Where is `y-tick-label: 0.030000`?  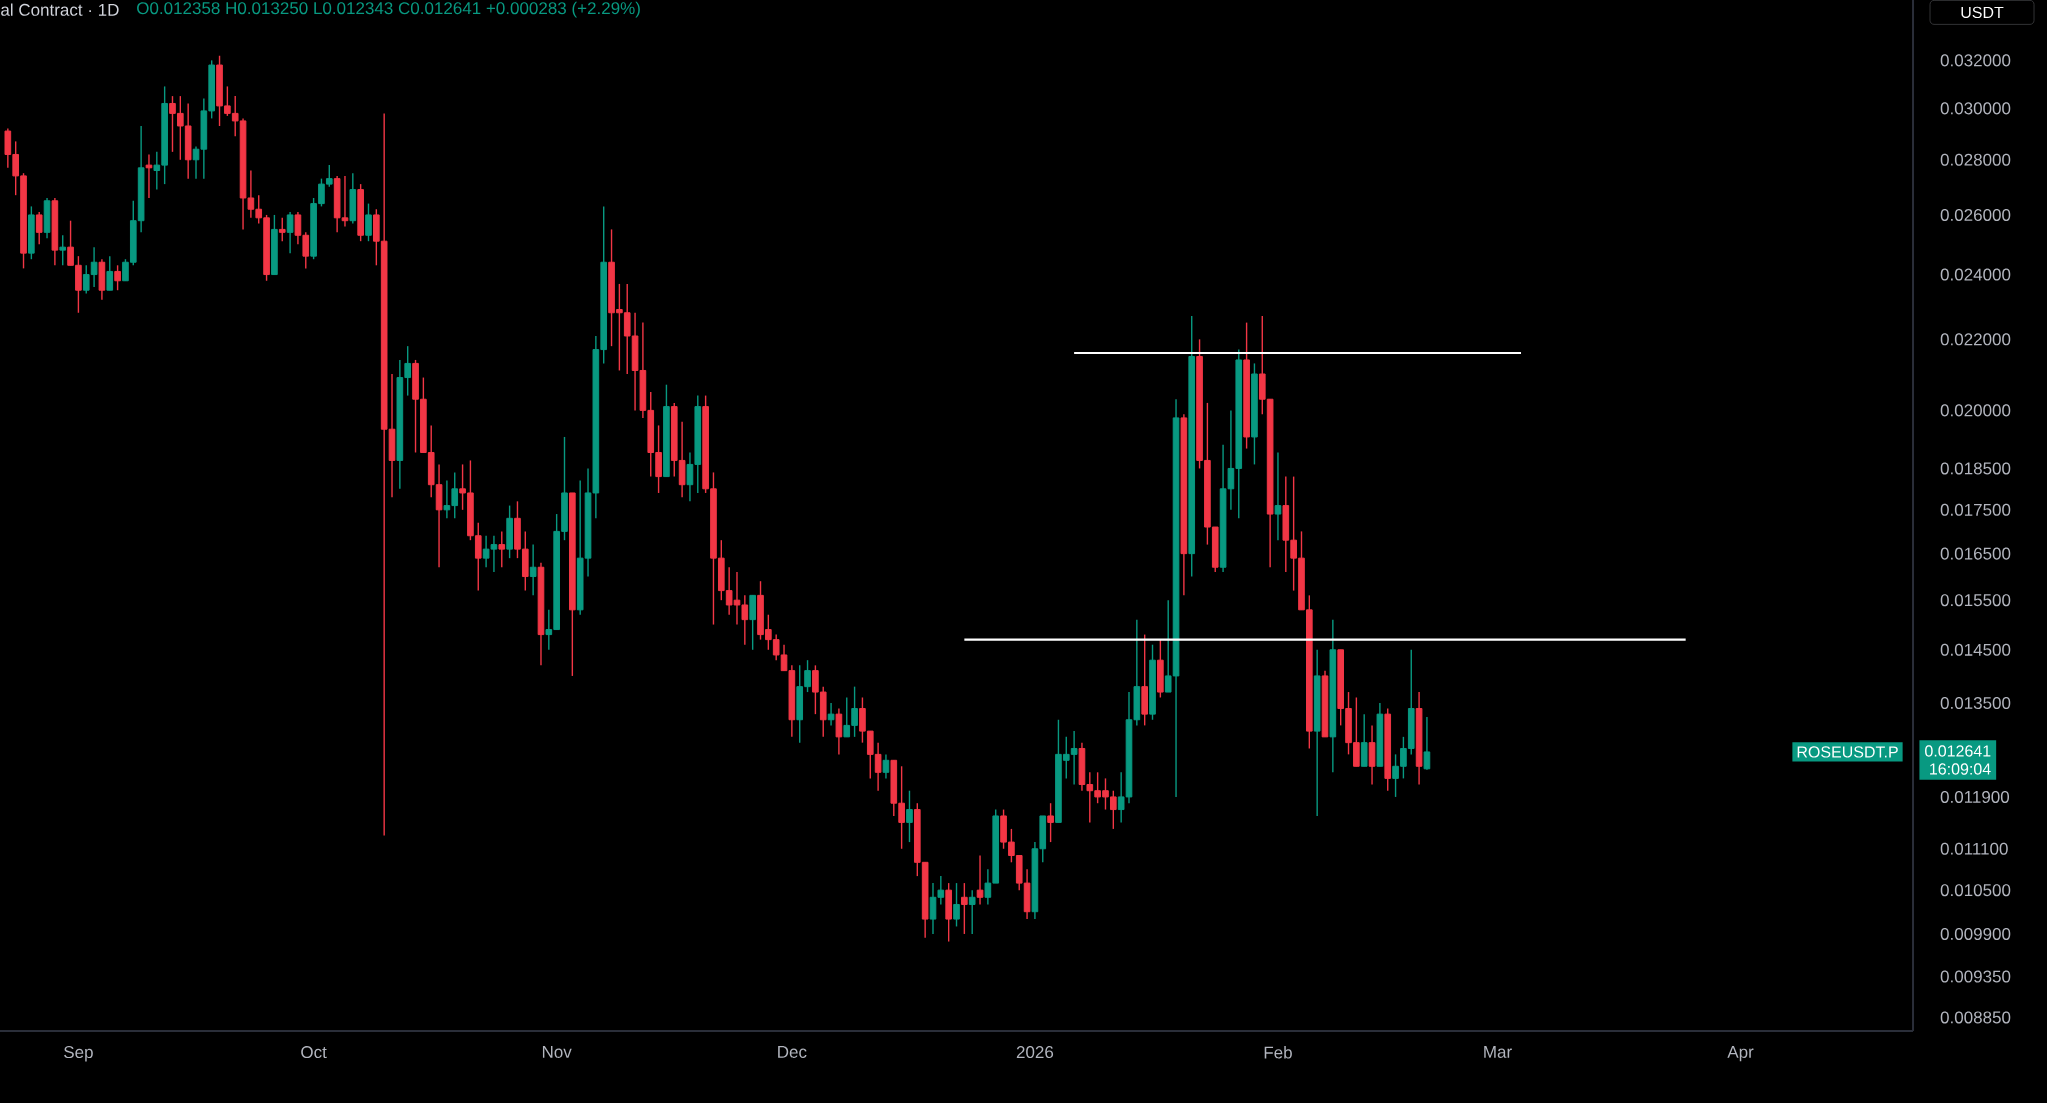
y-tick-label: 0.030000 is located at coordinates (1975, 108).